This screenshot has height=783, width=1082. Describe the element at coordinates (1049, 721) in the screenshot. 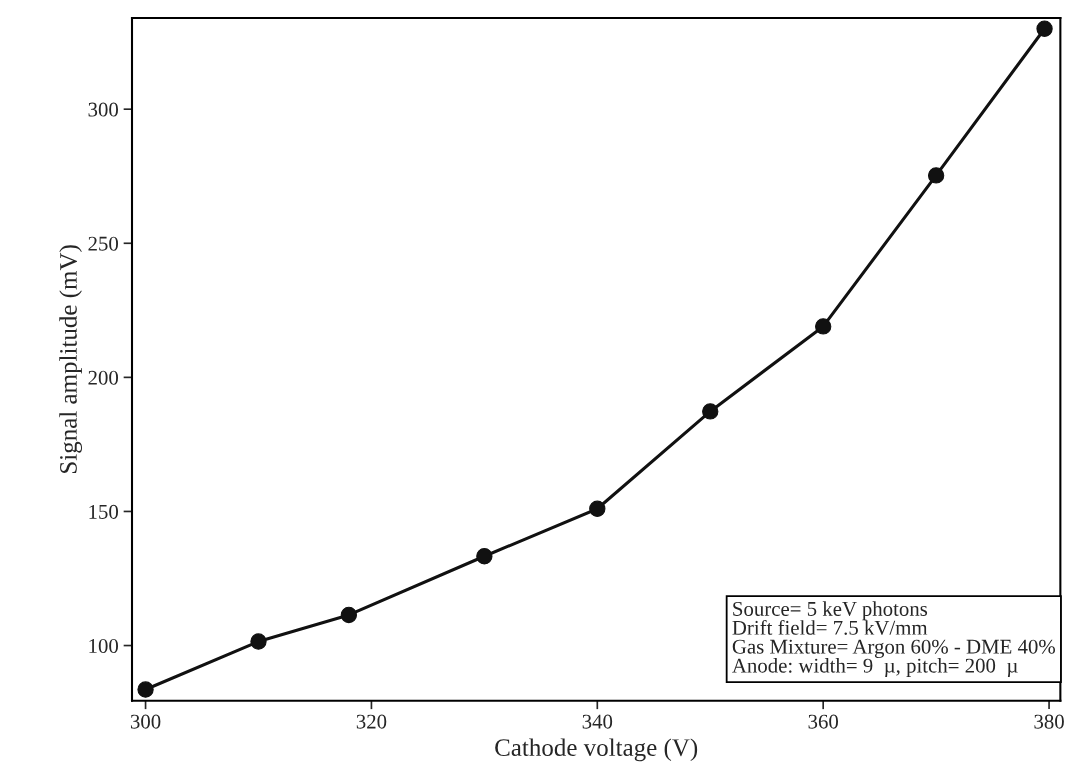

I see `x-tick-label: 380` at that location.